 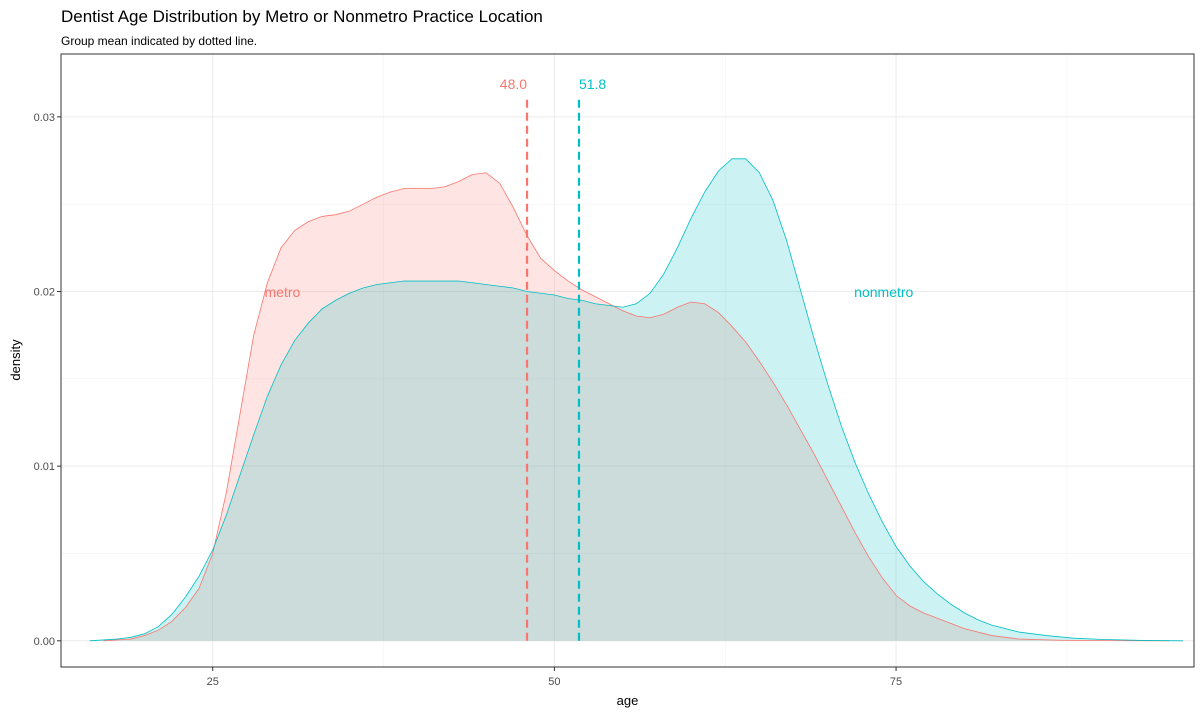 I want to click on x-tick-label: 25, so click(x=213, y=682).